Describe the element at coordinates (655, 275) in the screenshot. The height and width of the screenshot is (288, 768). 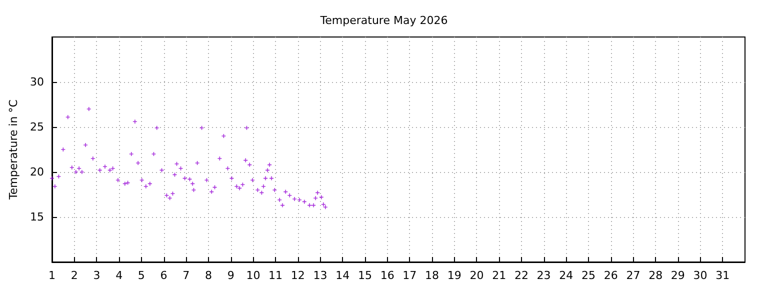
I see `x-tick-label: 28` at that location.